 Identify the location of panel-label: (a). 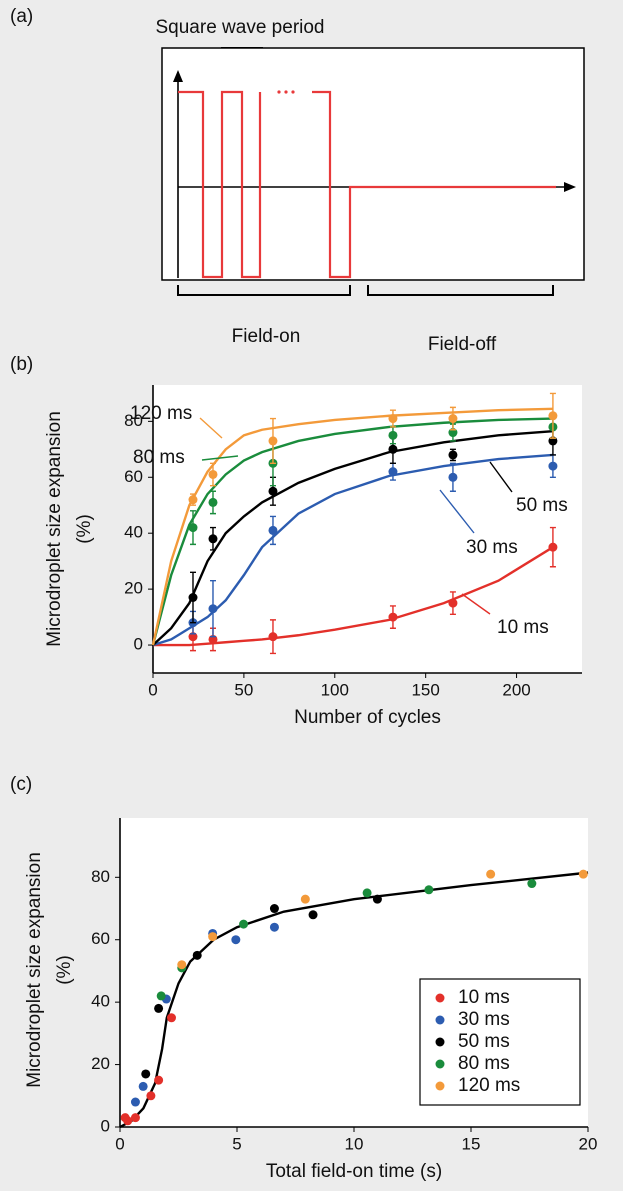
(21, 16).